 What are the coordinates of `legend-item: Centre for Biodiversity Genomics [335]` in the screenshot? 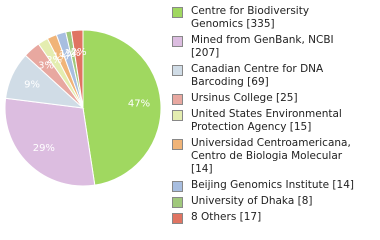 It's located at (272, 18).